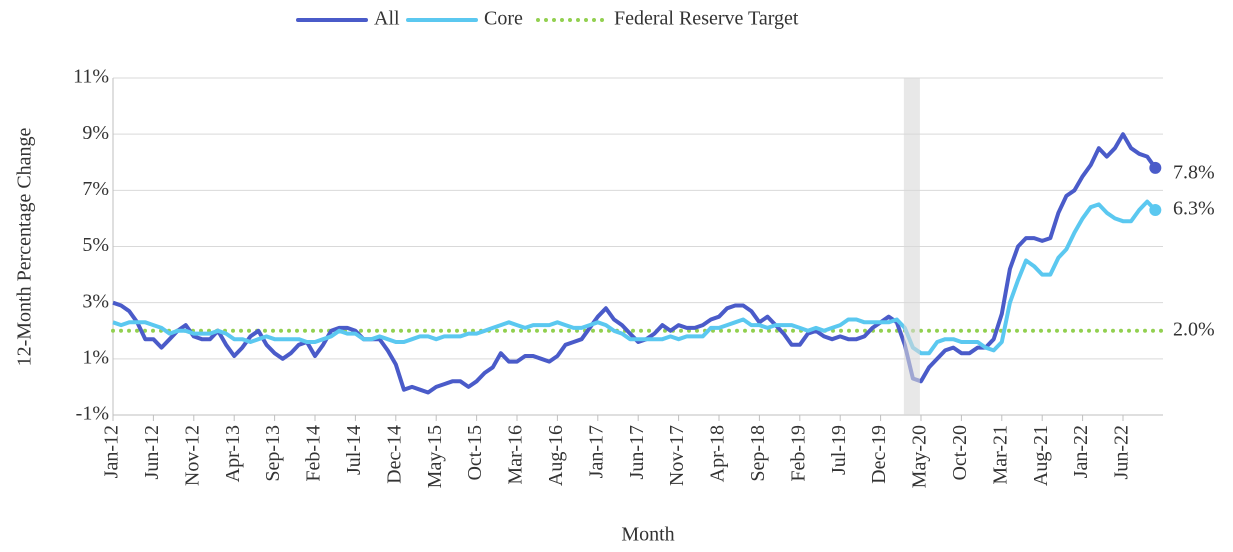 This screenshot has height=552, width=1233. I want to click on x-tick-label: Jun-22, so click(1122, 452).